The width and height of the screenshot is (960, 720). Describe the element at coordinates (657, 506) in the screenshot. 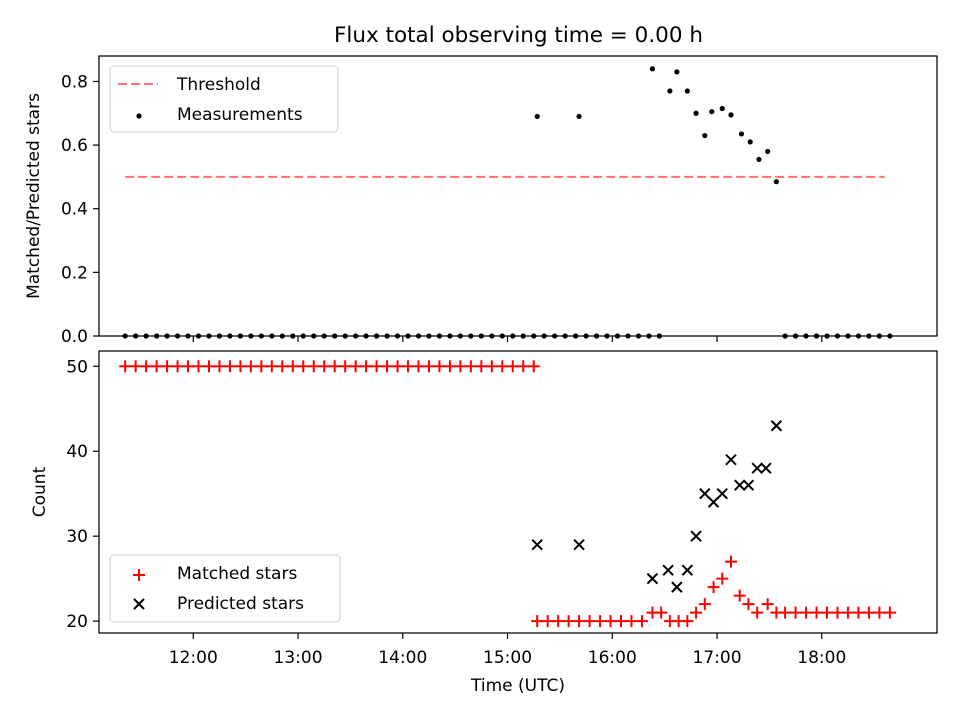

I see `predicted-stars-series` at that location.